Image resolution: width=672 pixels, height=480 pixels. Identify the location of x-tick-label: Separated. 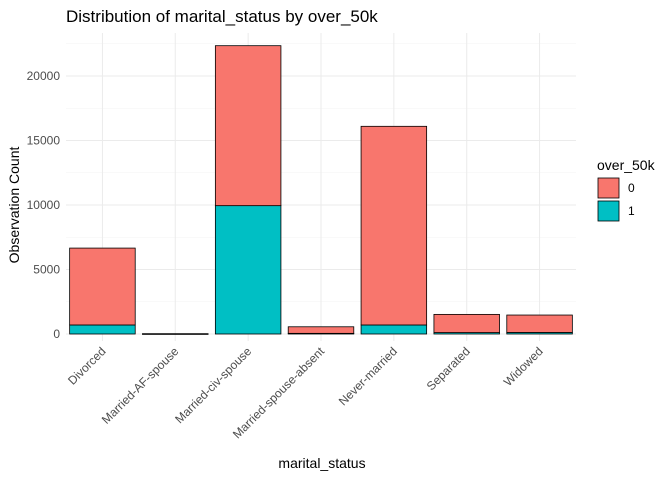
(448, 368).